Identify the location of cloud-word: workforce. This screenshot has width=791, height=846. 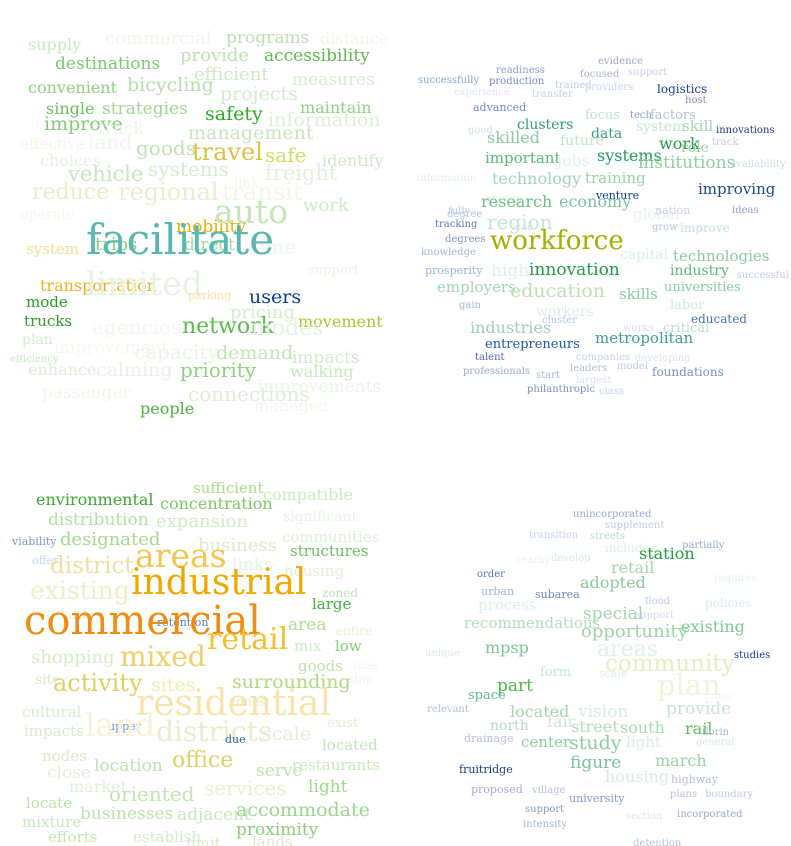
(557, 241).